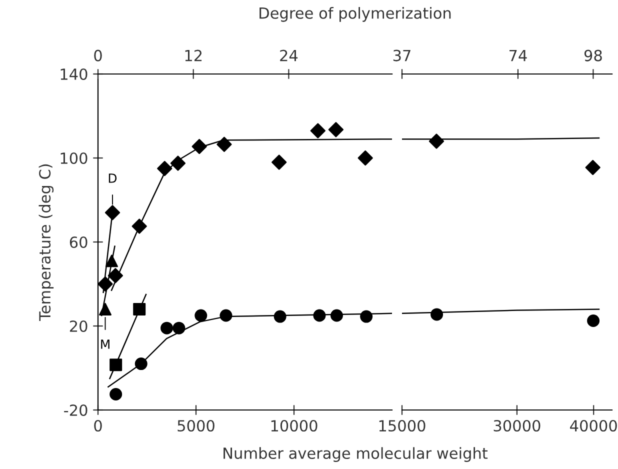 The width and height of the screenshot is (618, 469). I want to click on x2-tick-label: 37, so click(401, 56).